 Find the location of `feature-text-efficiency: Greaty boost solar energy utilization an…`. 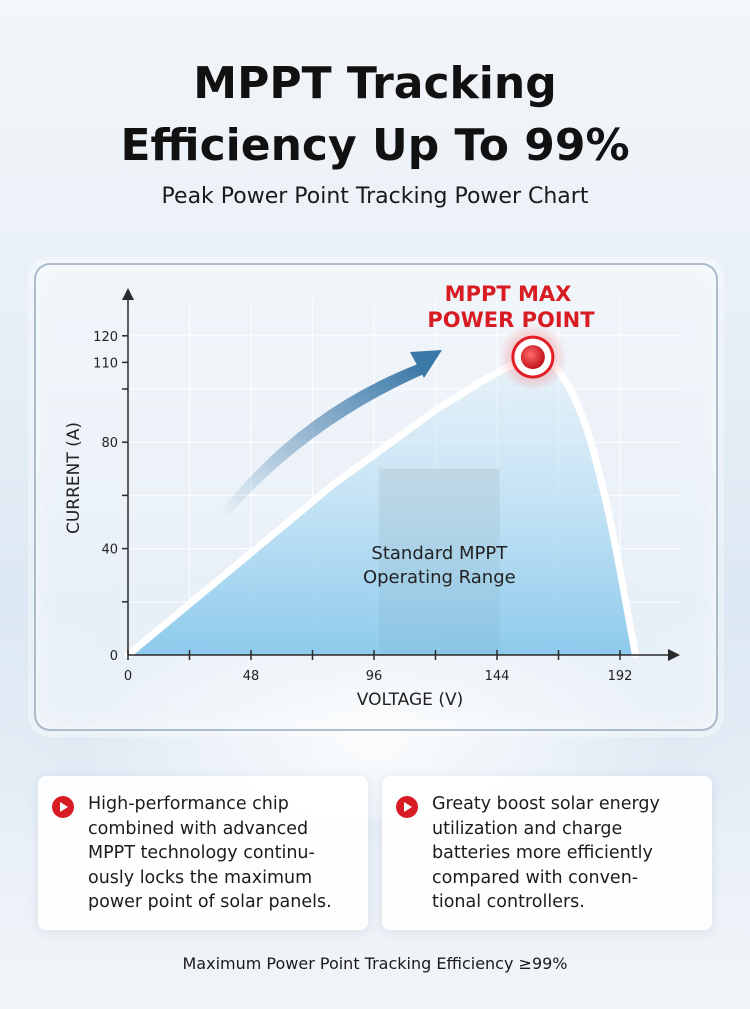

feature-text-efficiency: Greaty boost solar energy utilization an… is located at coordinates (567, 853).